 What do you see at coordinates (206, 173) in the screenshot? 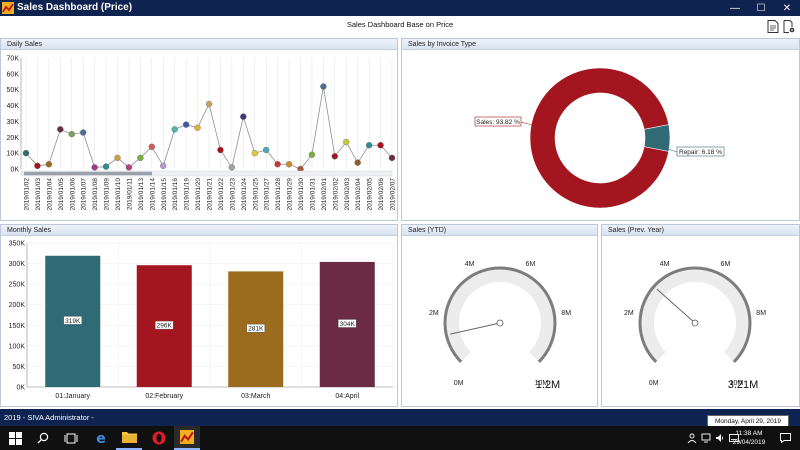
I see `chart-scrollbar` at bounding box center [206, 173].